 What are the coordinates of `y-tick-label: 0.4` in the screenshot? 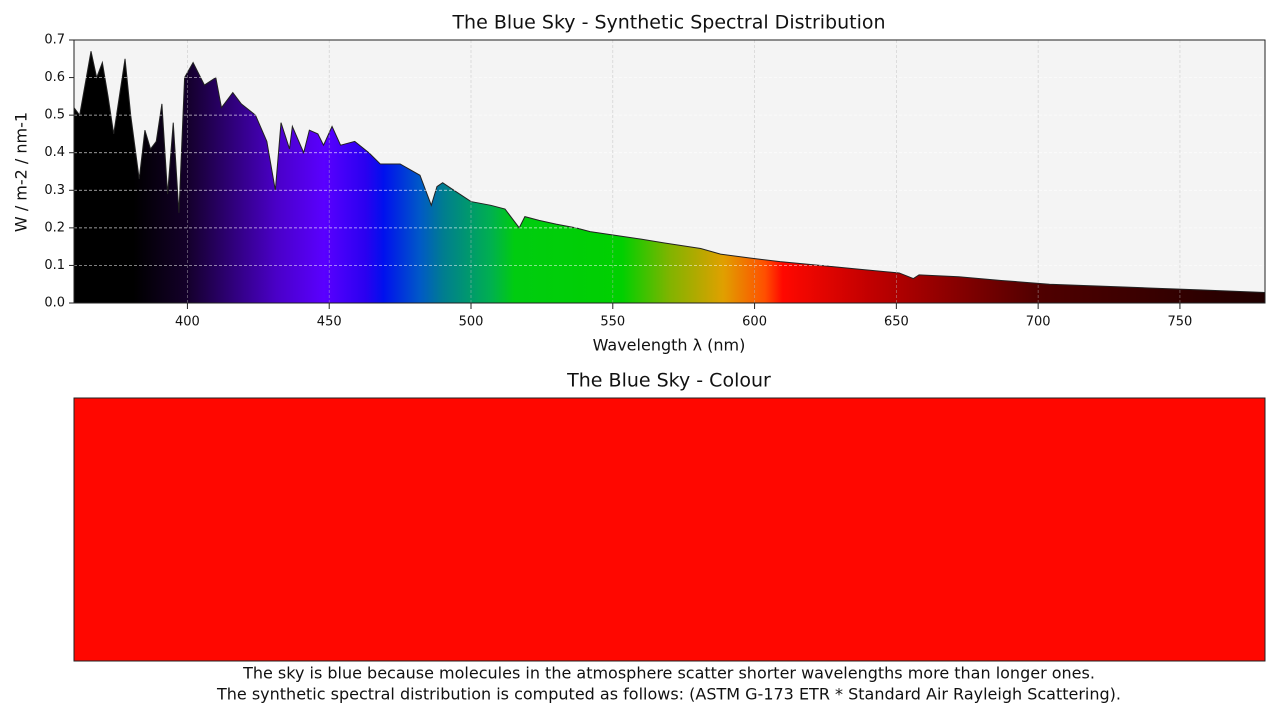 It's located at (54, 152).